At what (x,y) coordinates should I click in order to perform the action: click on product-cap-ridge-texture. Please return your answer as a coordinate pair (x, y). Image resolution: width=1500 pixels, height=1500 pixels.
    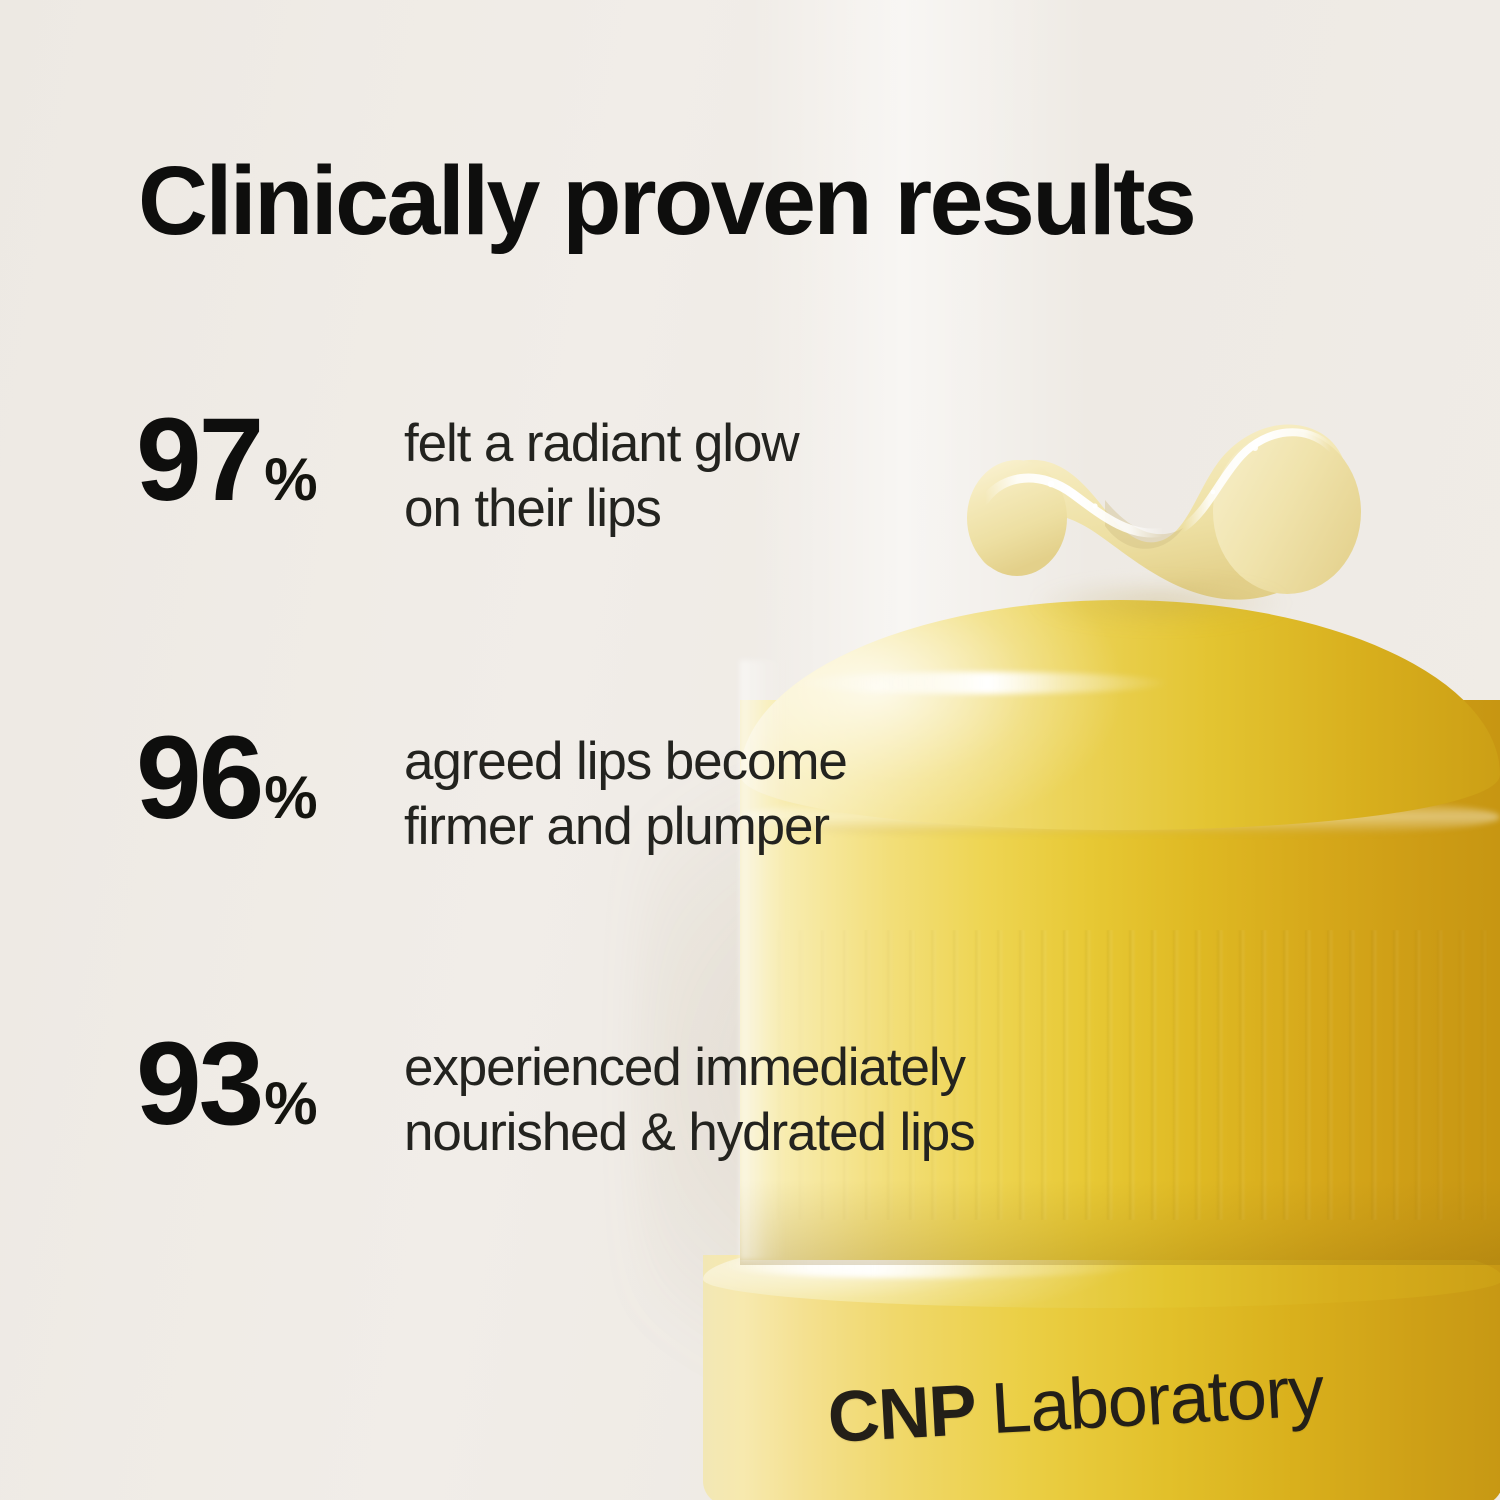
    Looking at the image, I should click on (1120, 1075).